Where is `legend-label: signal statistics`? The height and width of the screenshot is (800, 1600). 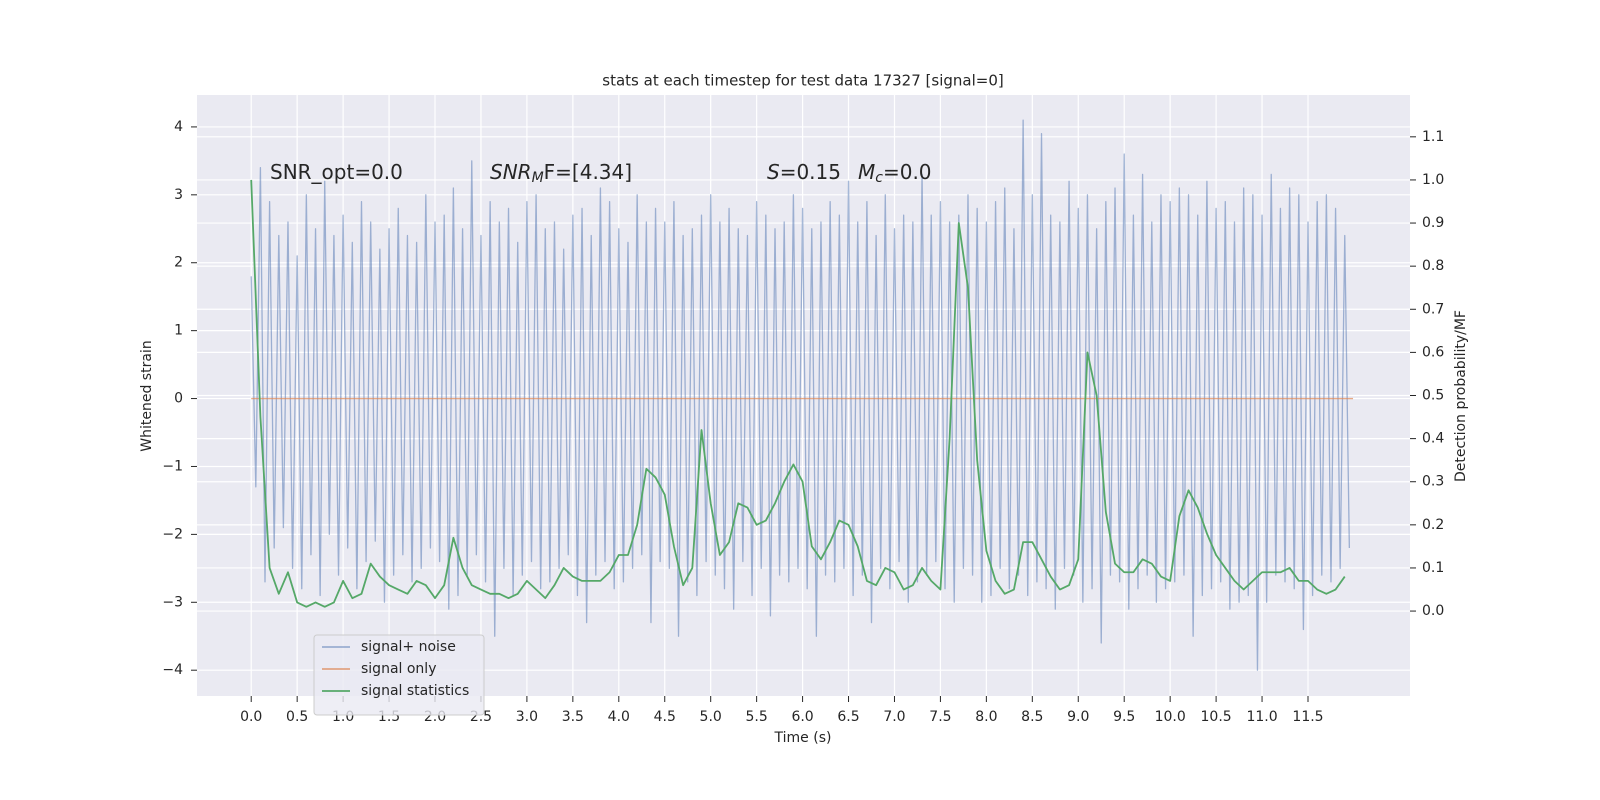
legend-label: signal statistics is located at coordinates (415, 691).